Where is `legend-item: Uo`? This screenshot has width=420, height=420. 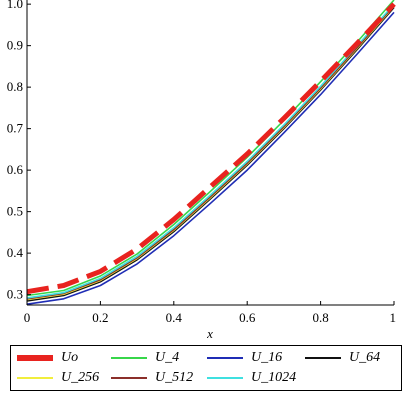 legend-item: Uo is located at coordinates (47, 358).